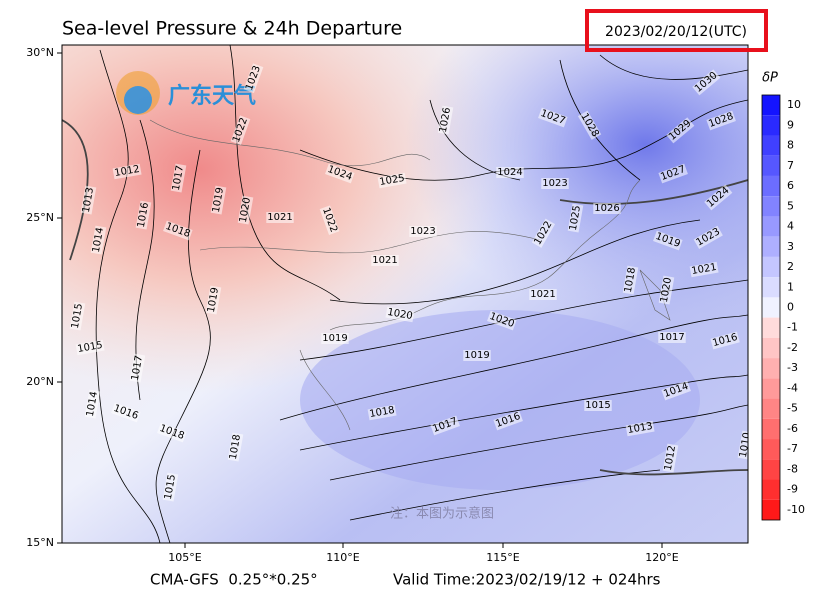 The height and width of the screenshot is (603, 822). I want to click on colorbar-tick-label: -3, so click(792, 367).